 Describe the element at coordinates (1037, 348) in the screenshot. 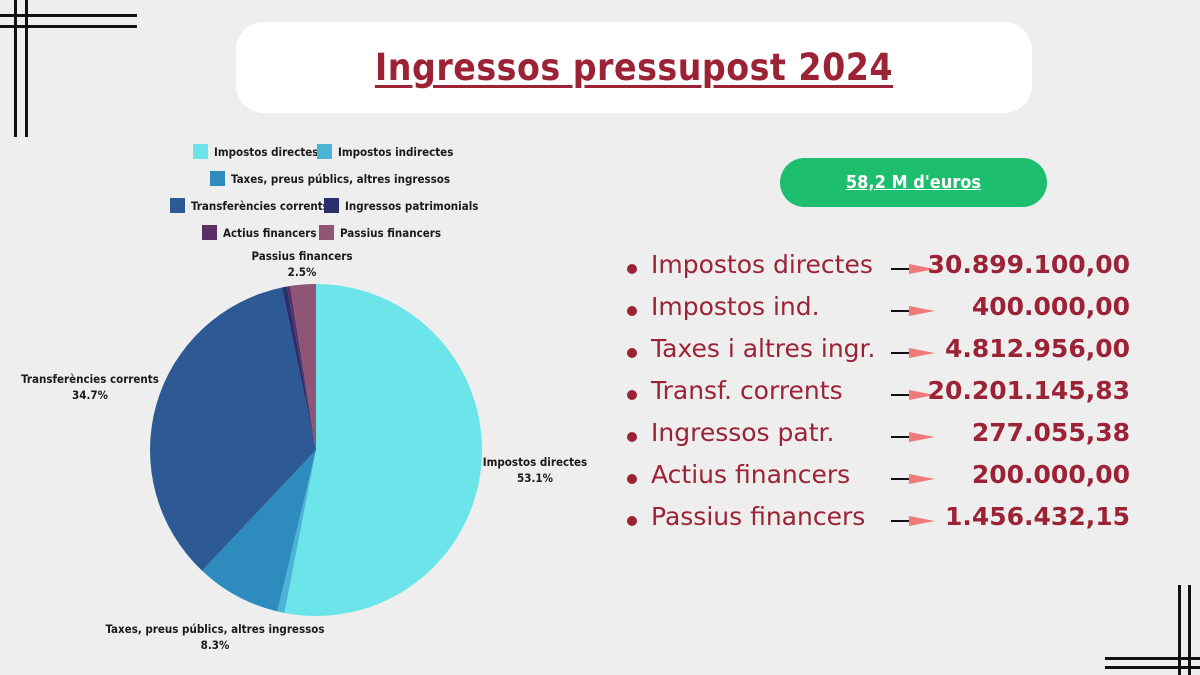

I see `item-value: 4.812.956,00` at that location.